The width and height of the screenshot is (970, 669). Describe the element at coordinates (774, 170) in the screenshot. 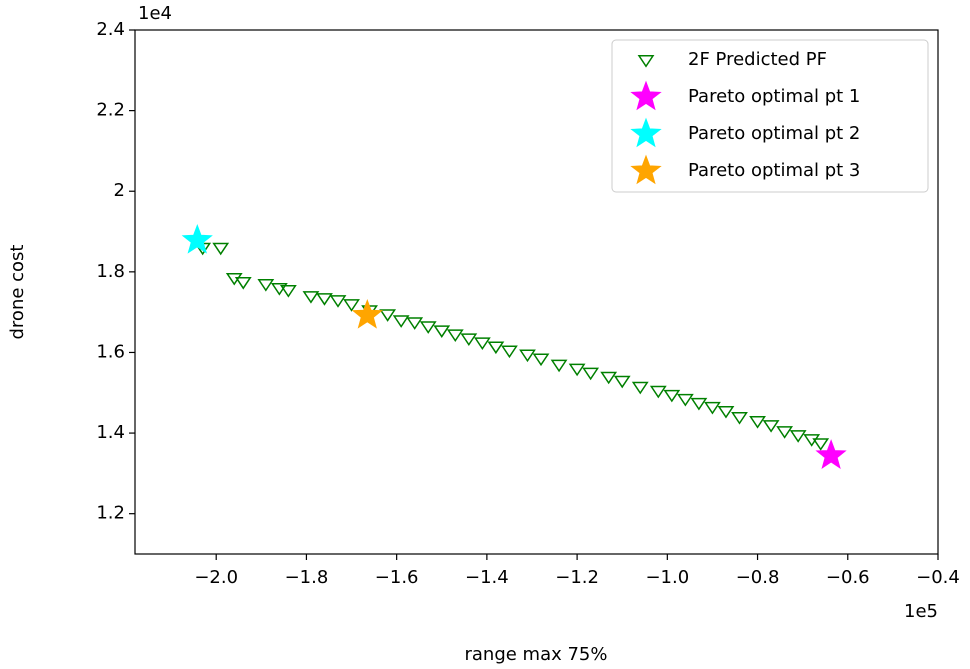

I see `legend-label: Pareto optimal pt 3` at that location.